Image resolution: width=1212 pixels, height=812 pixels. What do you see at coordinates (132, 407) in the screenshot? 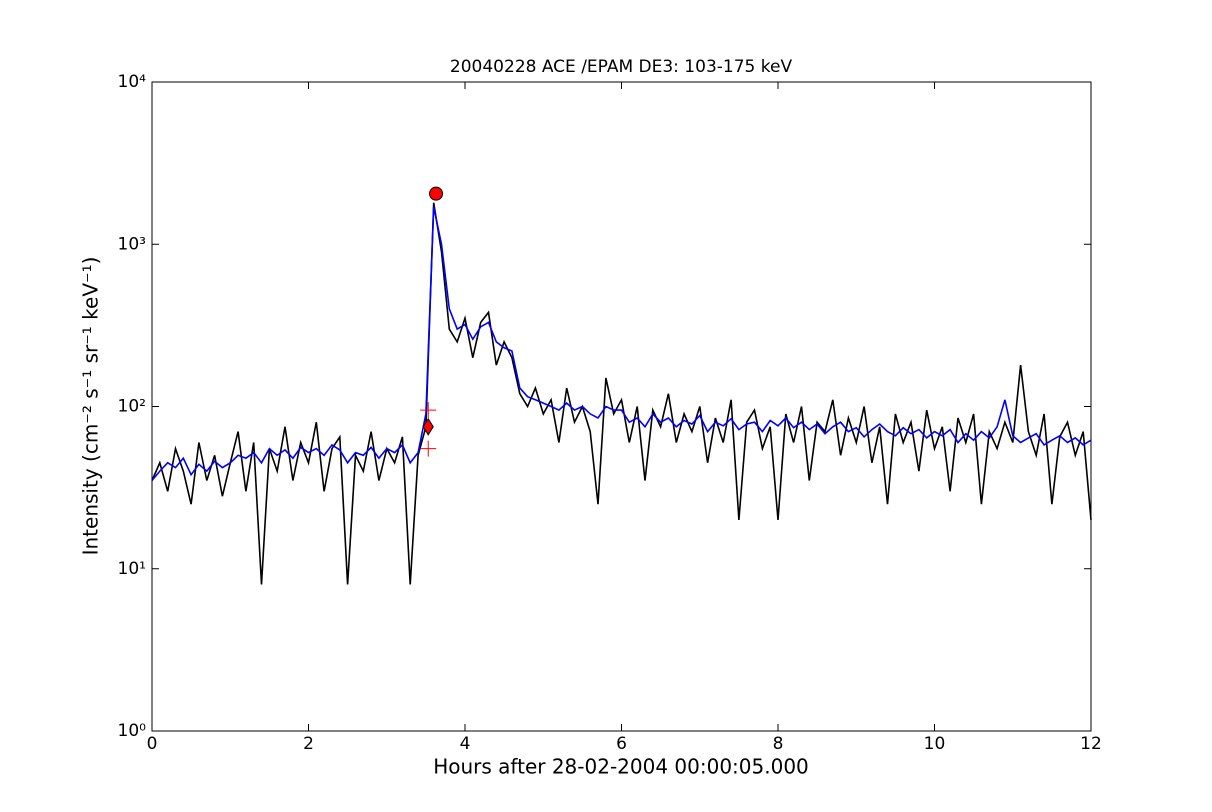
I see `y-tick-label: 10²` at bounding box center [132, 407].